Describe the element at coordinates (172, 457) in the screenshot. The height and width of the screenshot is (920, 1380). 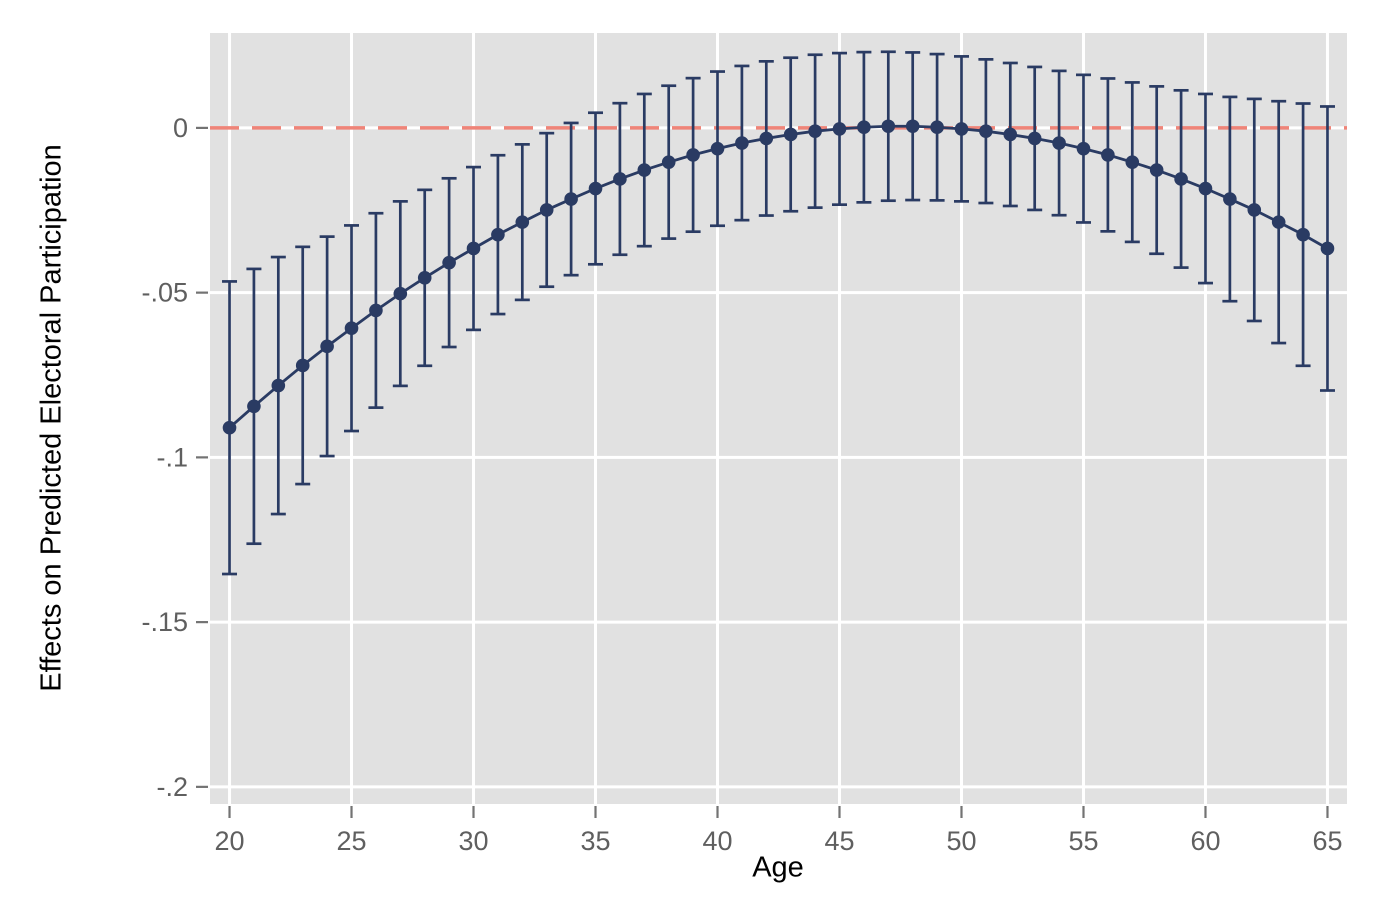
I see `y-tick-label: -.1` at that location.